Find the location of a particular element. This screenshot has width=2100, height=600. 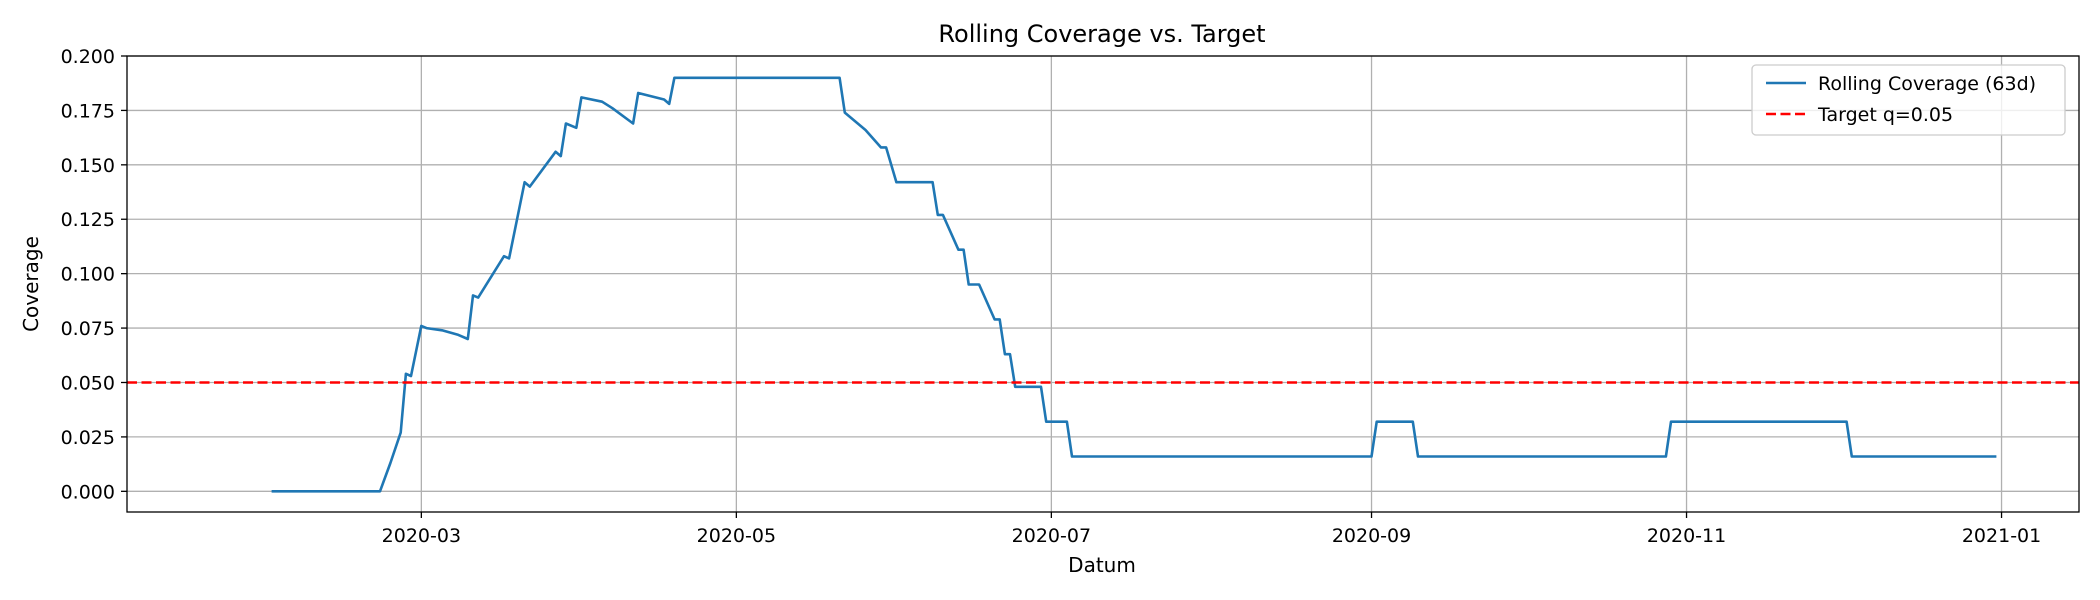

legend-label-rolling-coverage: Rolling Coverage (63d) is located at coordinates (1927, 84).